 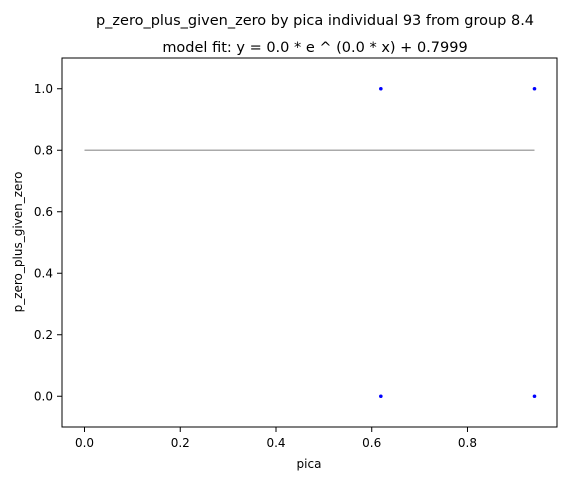 I want to click on y-tick-label: 0.6, so click(x=43, y=212).